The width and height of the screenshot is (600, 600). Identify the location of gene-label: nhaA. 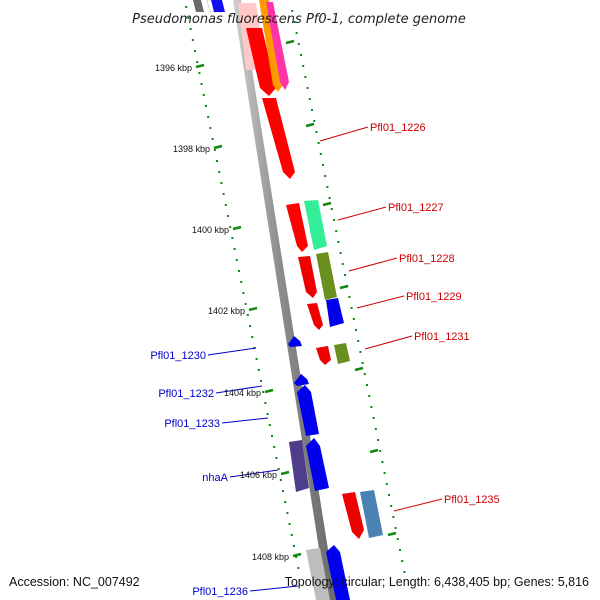
(215, 478).